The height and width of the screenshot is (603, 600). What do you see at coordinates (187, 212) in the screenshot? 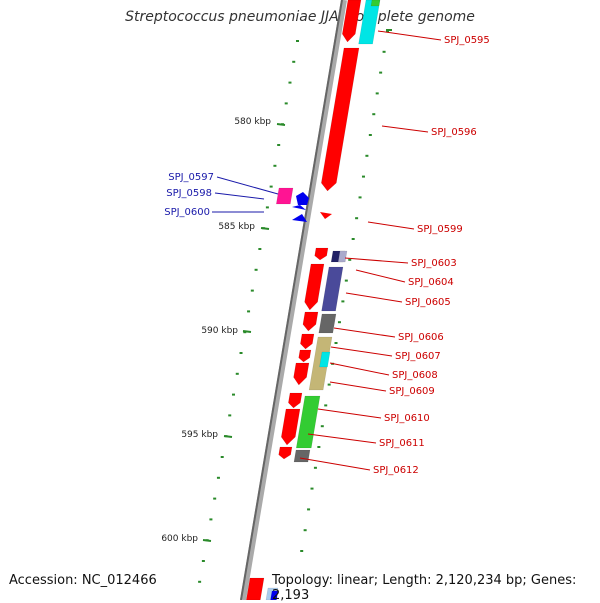
I see `gene-label-spj-0600: SPJ_0600` at bounding box center [187, 212].